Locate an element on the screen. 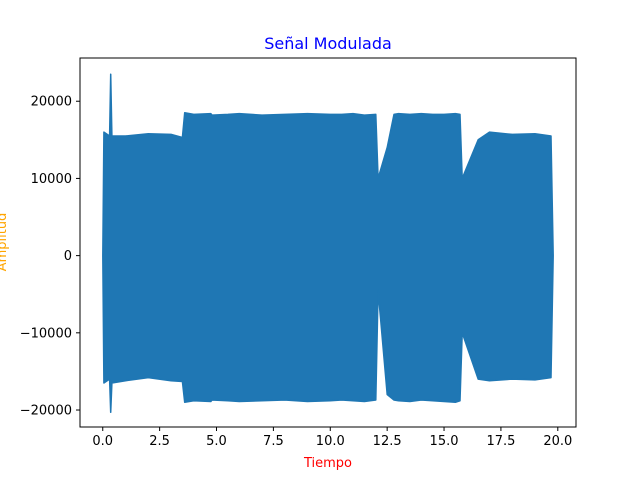  chart-title: Señal Modulada is located at coordinates (328, 43).